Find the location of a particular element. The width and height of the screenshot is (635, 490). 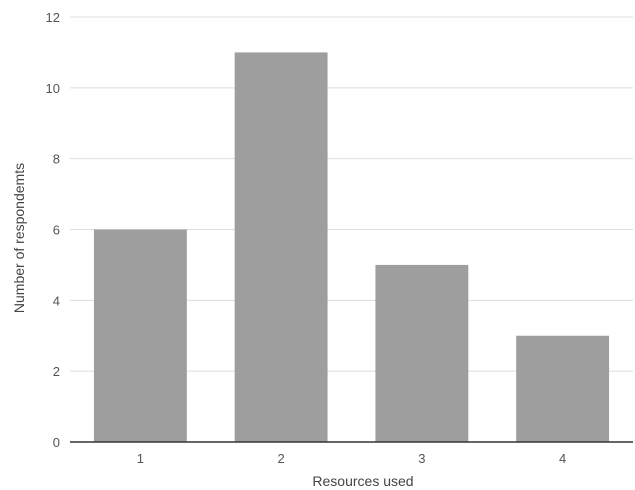

x-tick-label: 4 is located at coordinates (562, 458).